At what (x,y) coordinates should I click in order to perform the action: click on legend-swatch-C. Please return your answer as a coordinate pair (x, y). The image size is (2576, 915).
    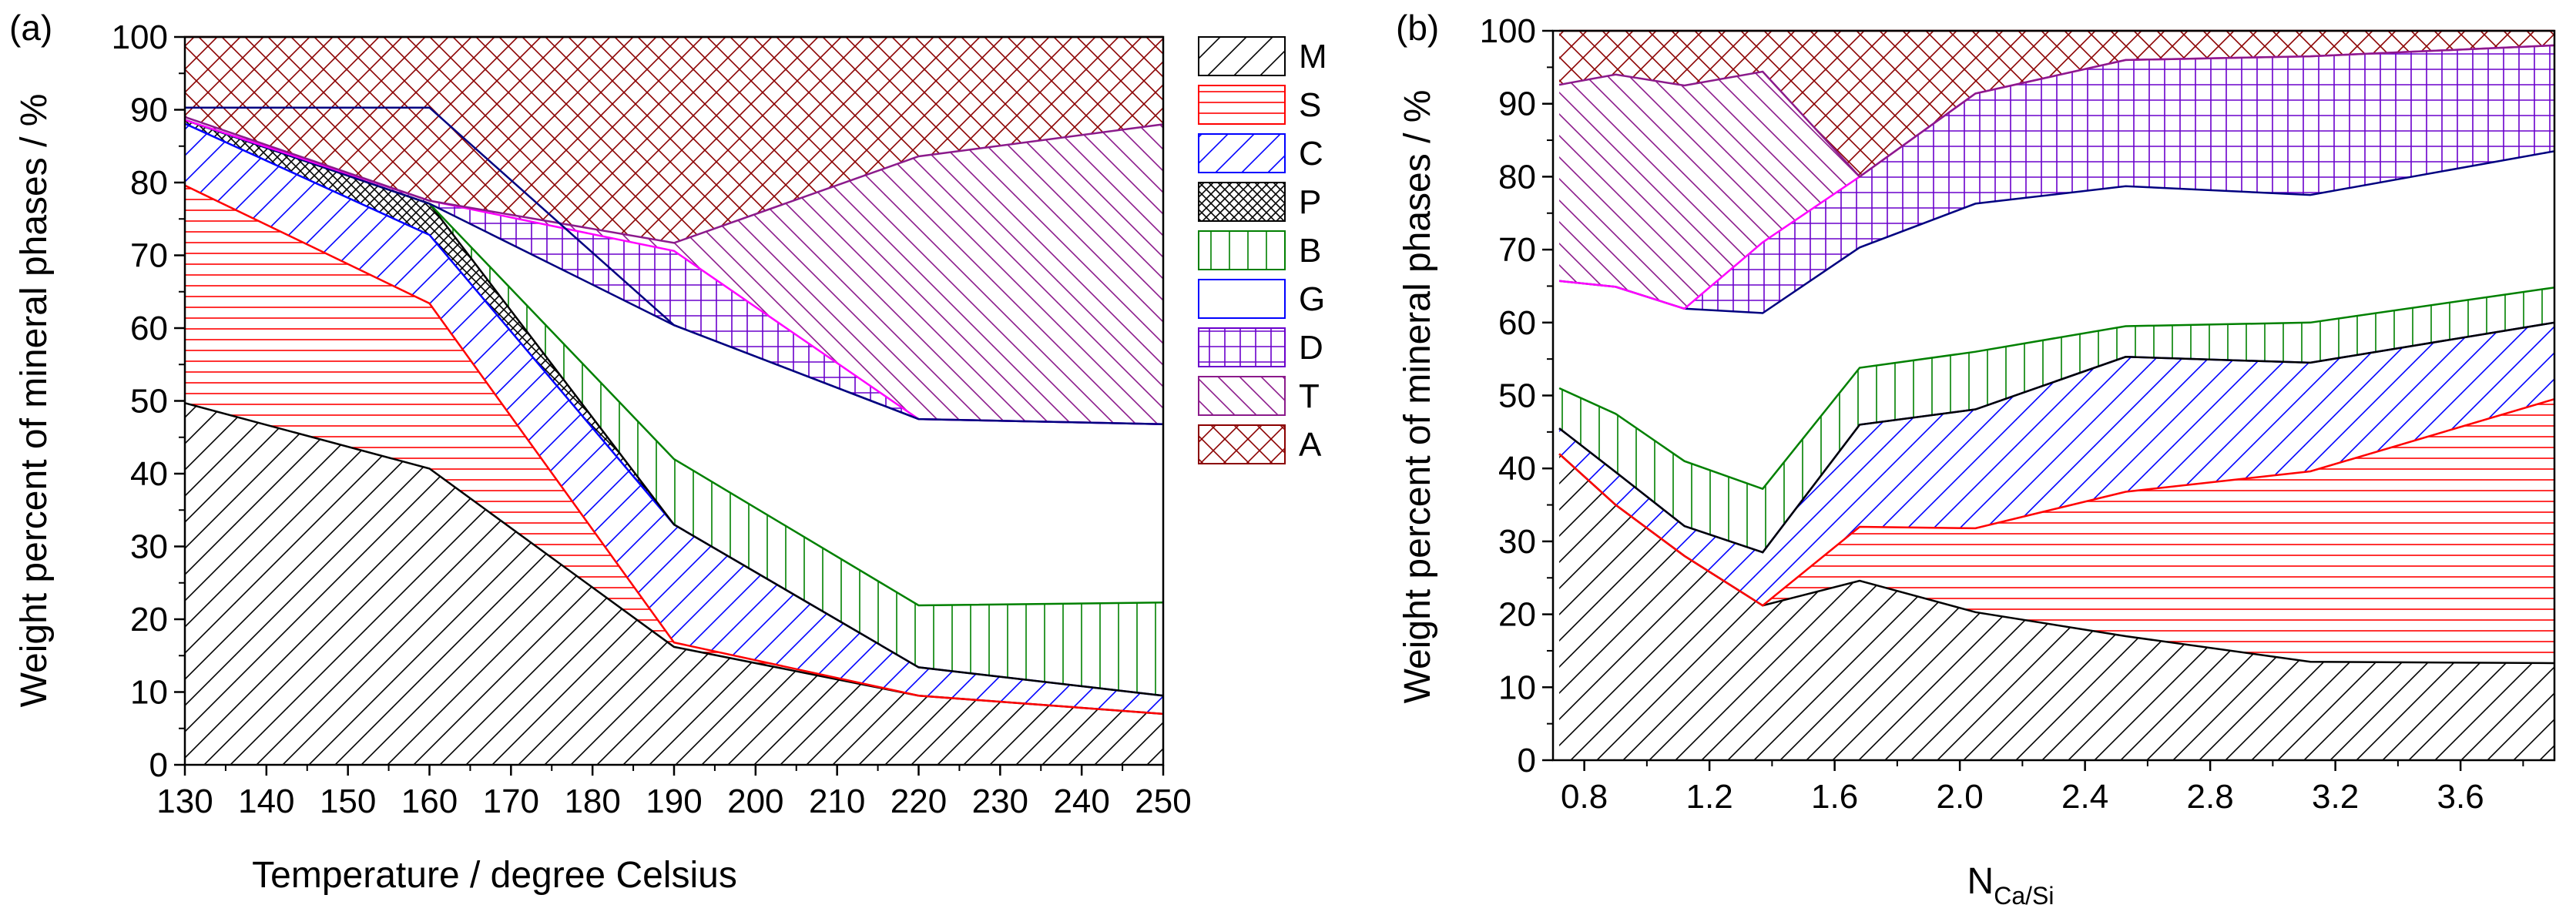
    Looking at the image, I should click on (1242, 153).